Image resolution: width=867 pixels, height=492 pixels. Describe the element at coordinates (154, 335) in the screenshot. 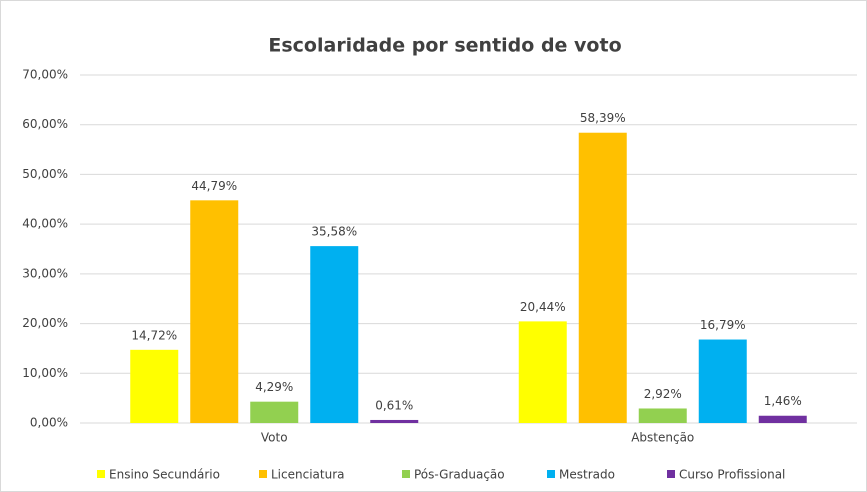

I see `data-label: 14,72%` at that location.